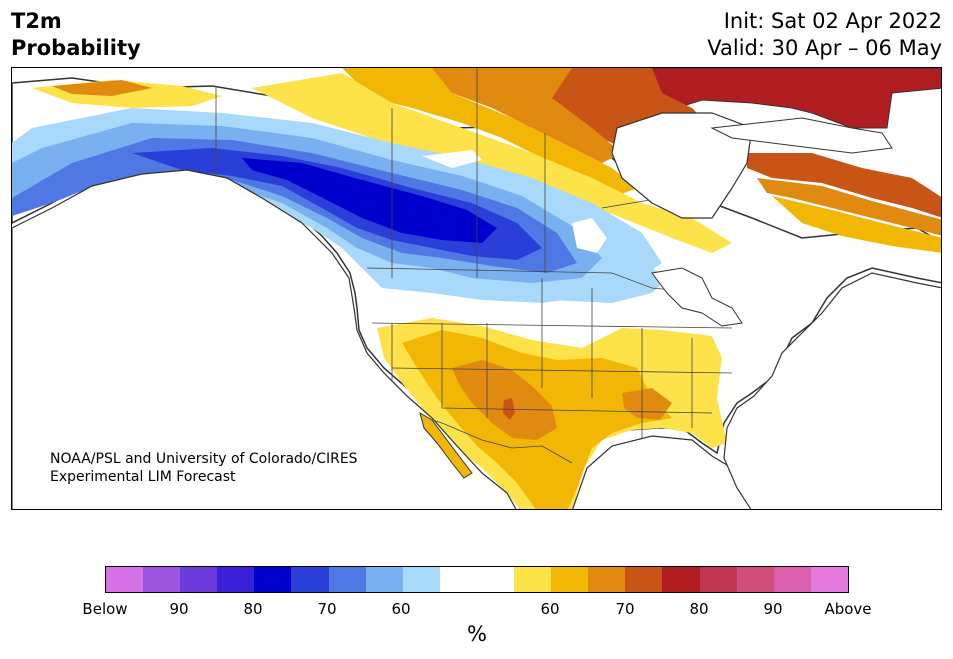 The height and width of the screenshot is (659, 953). Describe the element at coordinates (105, 609) in the screenshot. I see `colorbar-label-below: Below` at that location.